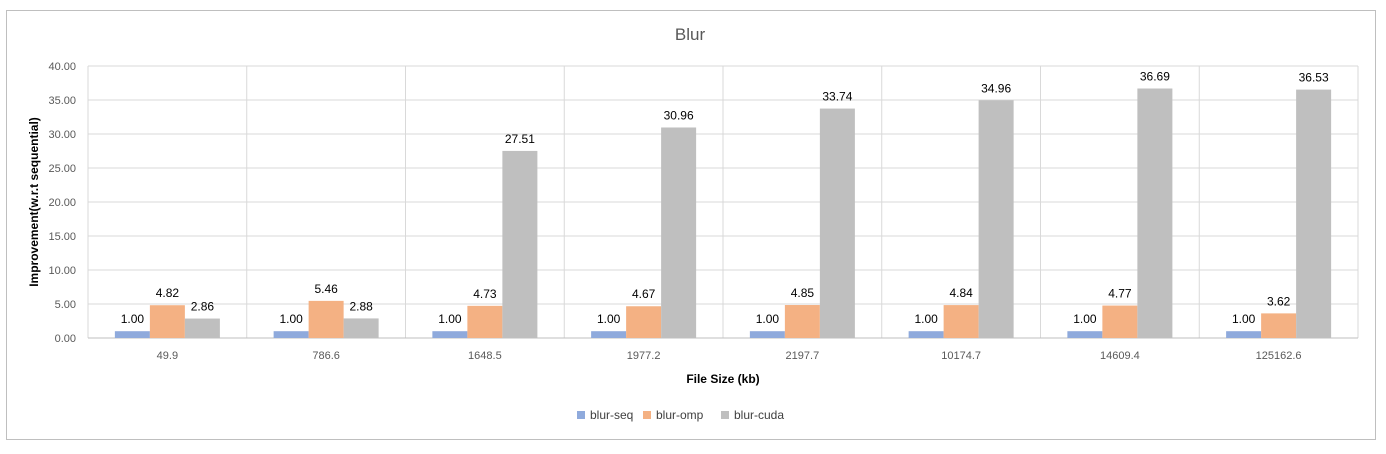  I want to click on x-tick-label: 1648.5, so click(485, 356).